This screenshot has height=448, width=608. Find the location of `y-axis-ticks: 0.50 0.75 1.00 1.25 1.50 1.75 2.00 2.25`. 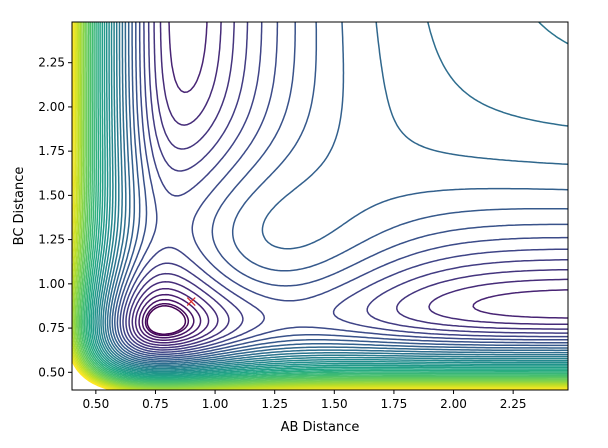

y-axis-ticks: 0.50 0.75 1.00 1.25 1.50 1.75 2.00 2.25 is located at coordinates (55, 217).